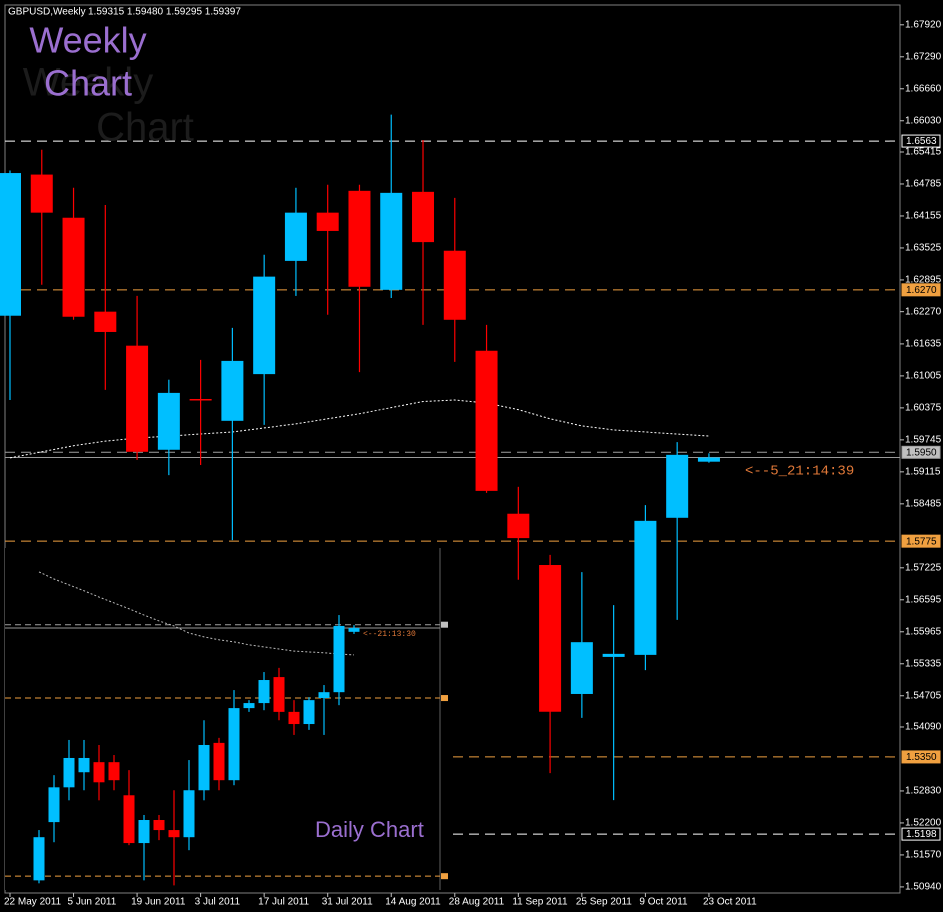 This screenshot has width=943, height=912. I want to click on y-tick-label: 1.52200, so click(923, 823).